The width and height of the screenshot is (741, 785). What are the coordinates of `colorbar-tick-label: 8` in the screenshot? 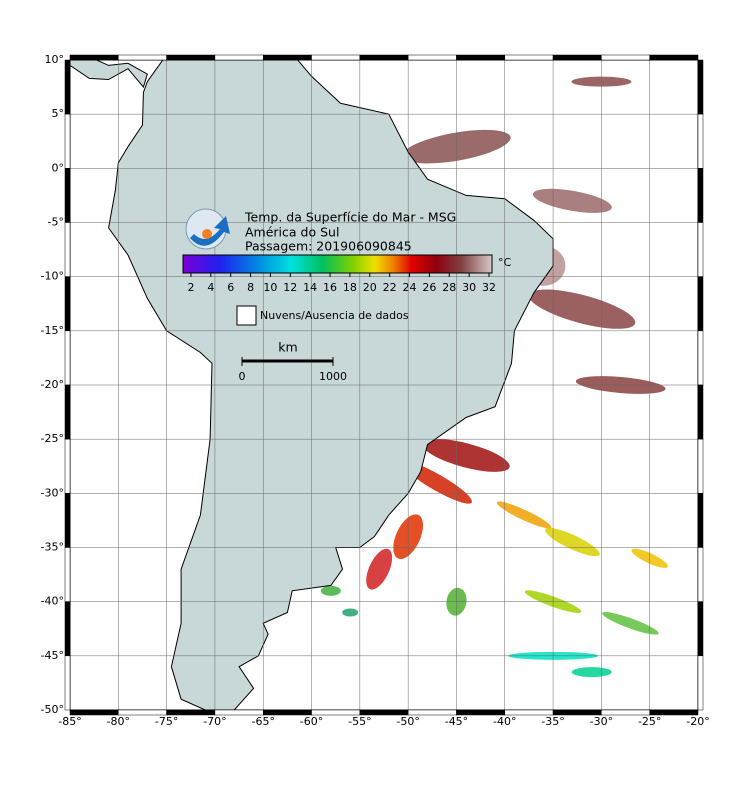 It's located at (250, 287).